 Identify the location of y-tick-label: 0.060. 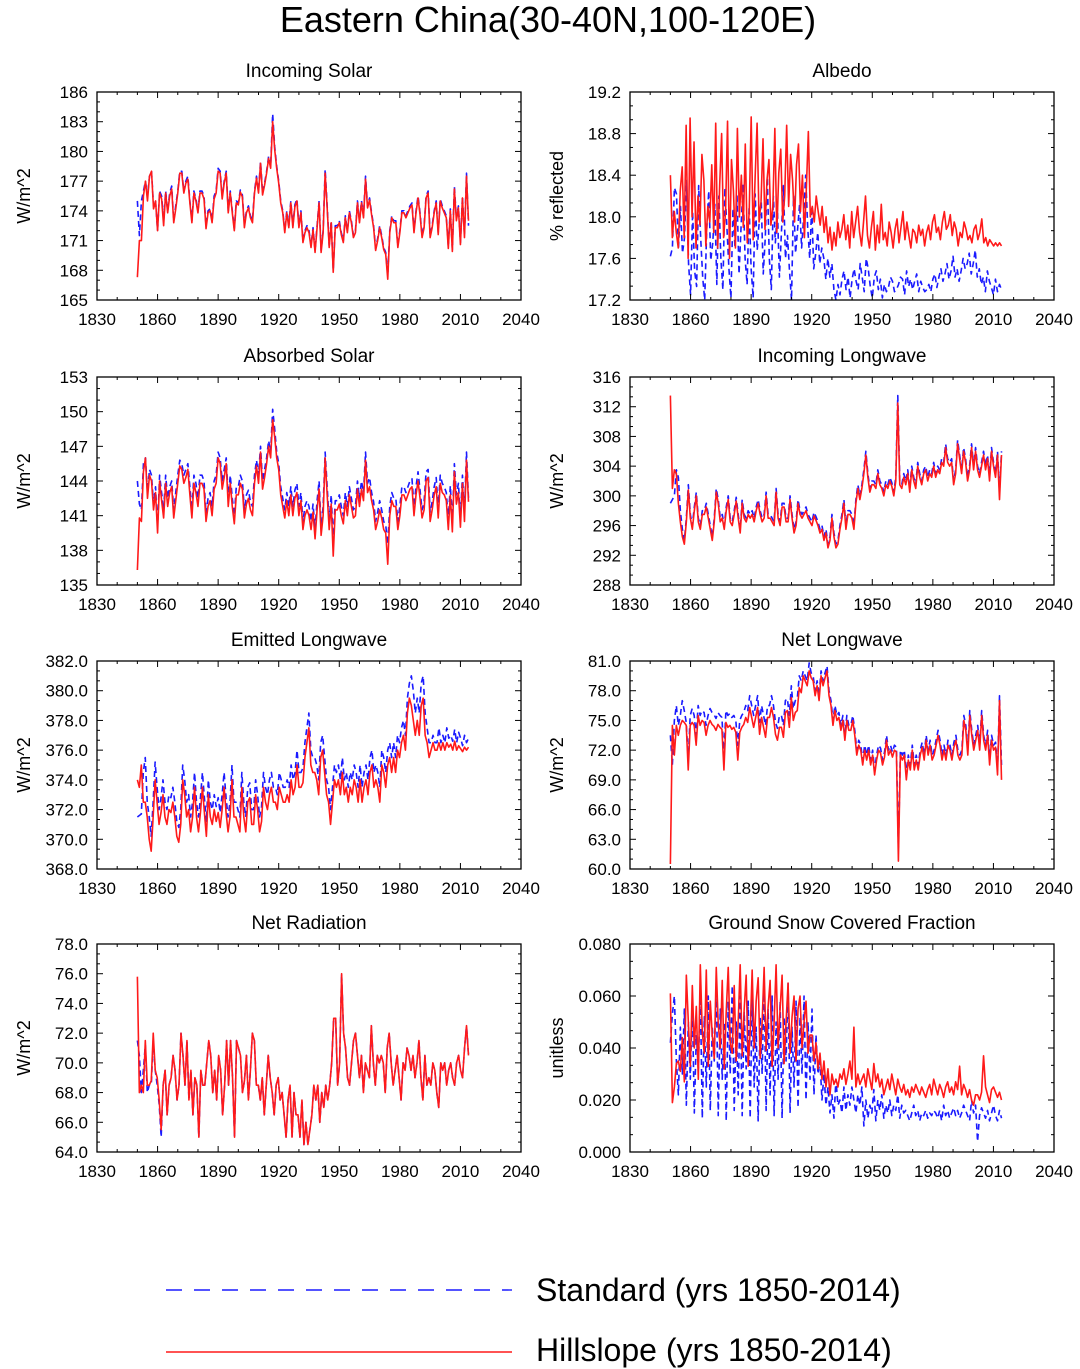
(599, 996).